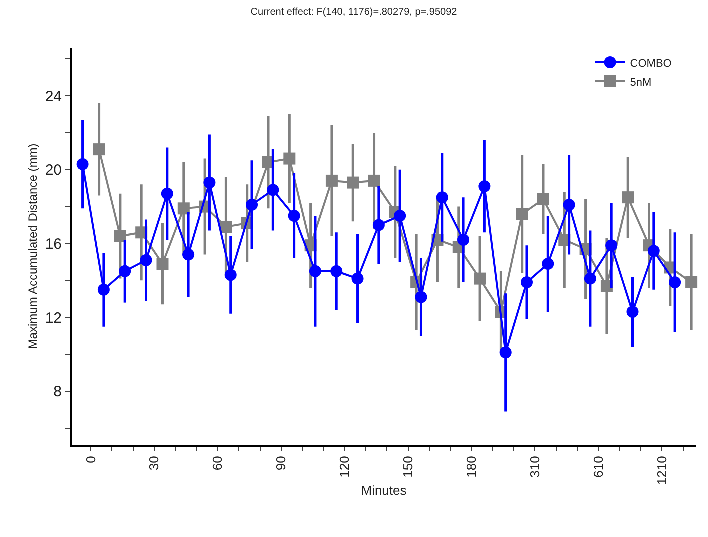  I want to click on y-tick-label: 12, so click(53, 318).